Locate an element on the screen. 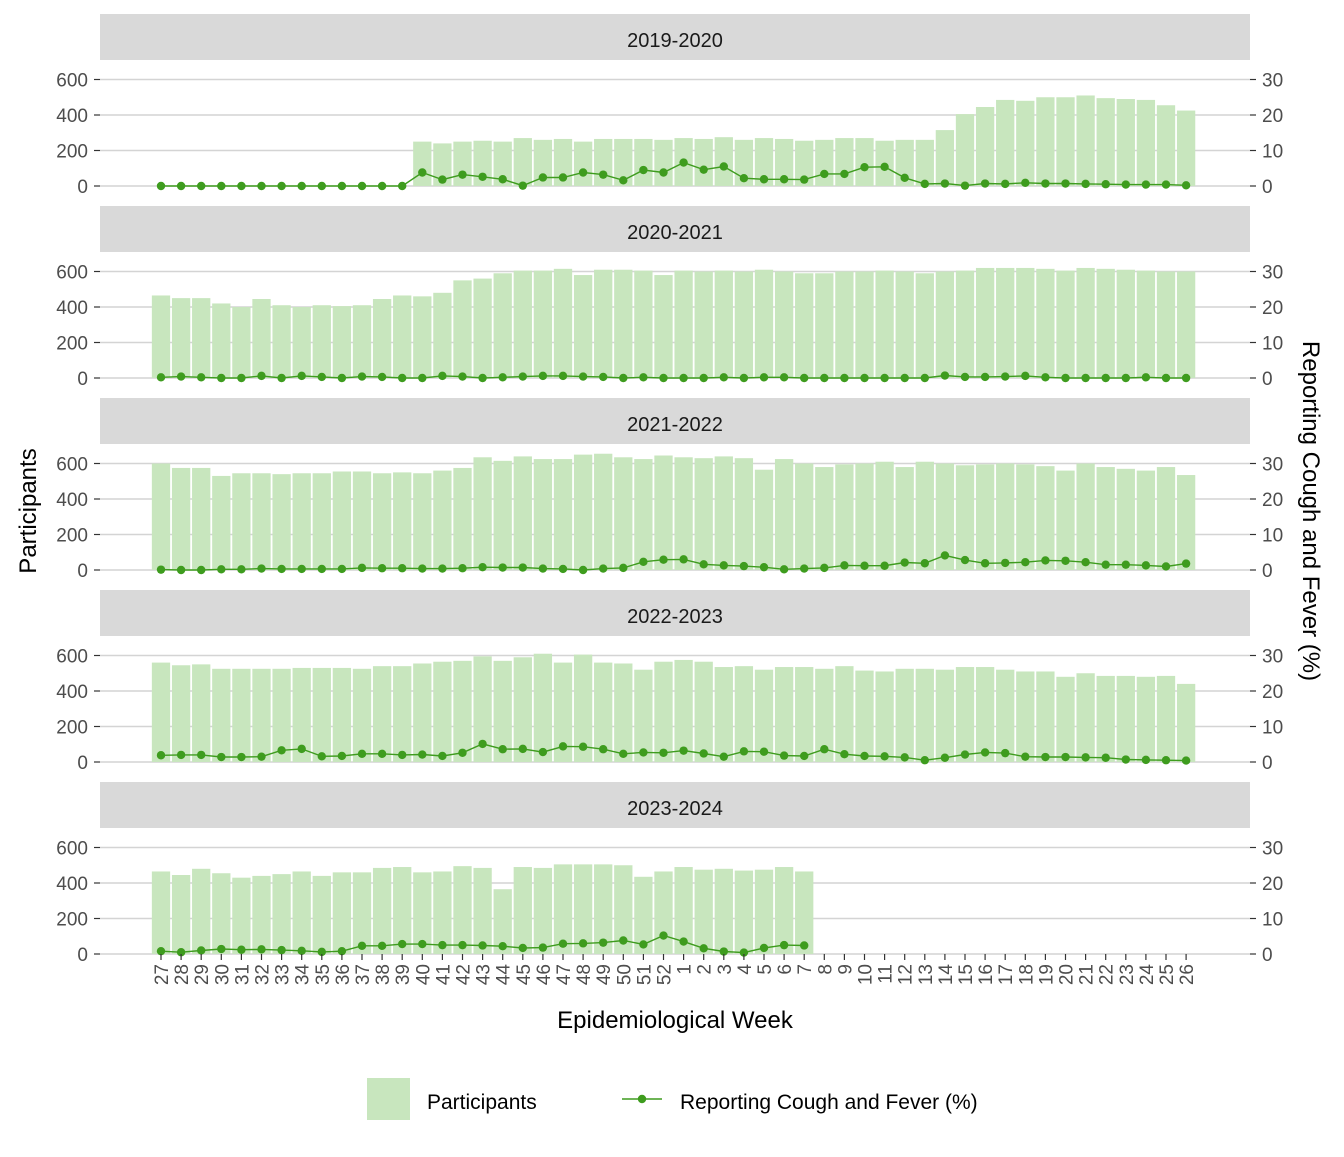  panel-2022-2023: 2022-2023 0 200 400 600 0 10 20 30 is located at coordinates (669, 682).